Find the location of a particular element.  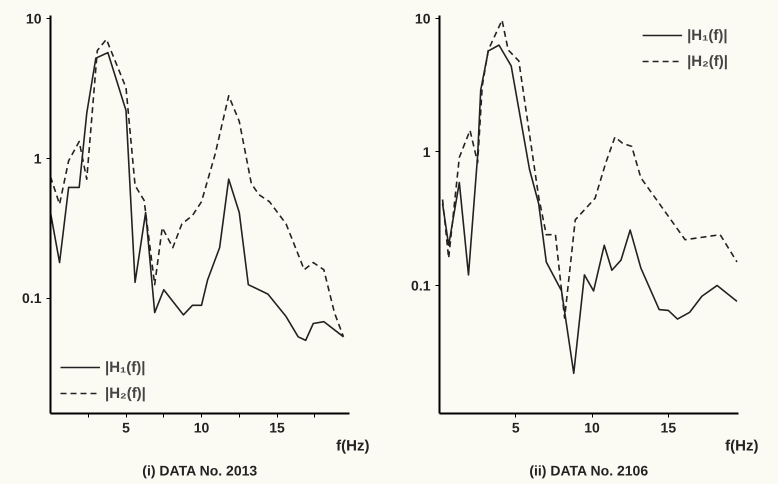

text: (ii) DATA No. 2106 is located at coordinates (588, 470).